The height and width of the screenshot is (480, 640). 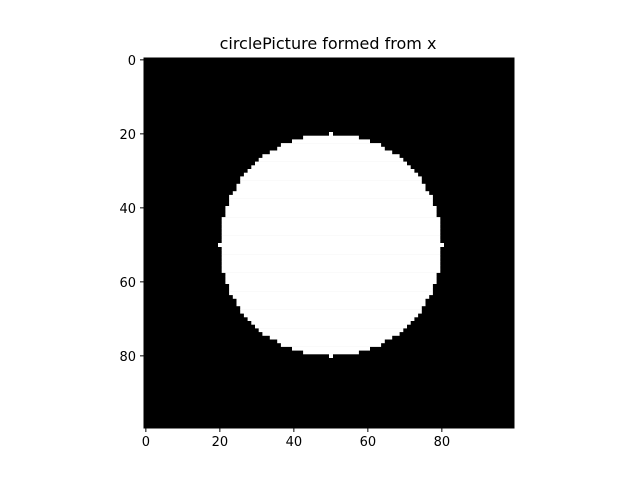 I want to click on y-tick-label: 40, so click(x=127, y=209).